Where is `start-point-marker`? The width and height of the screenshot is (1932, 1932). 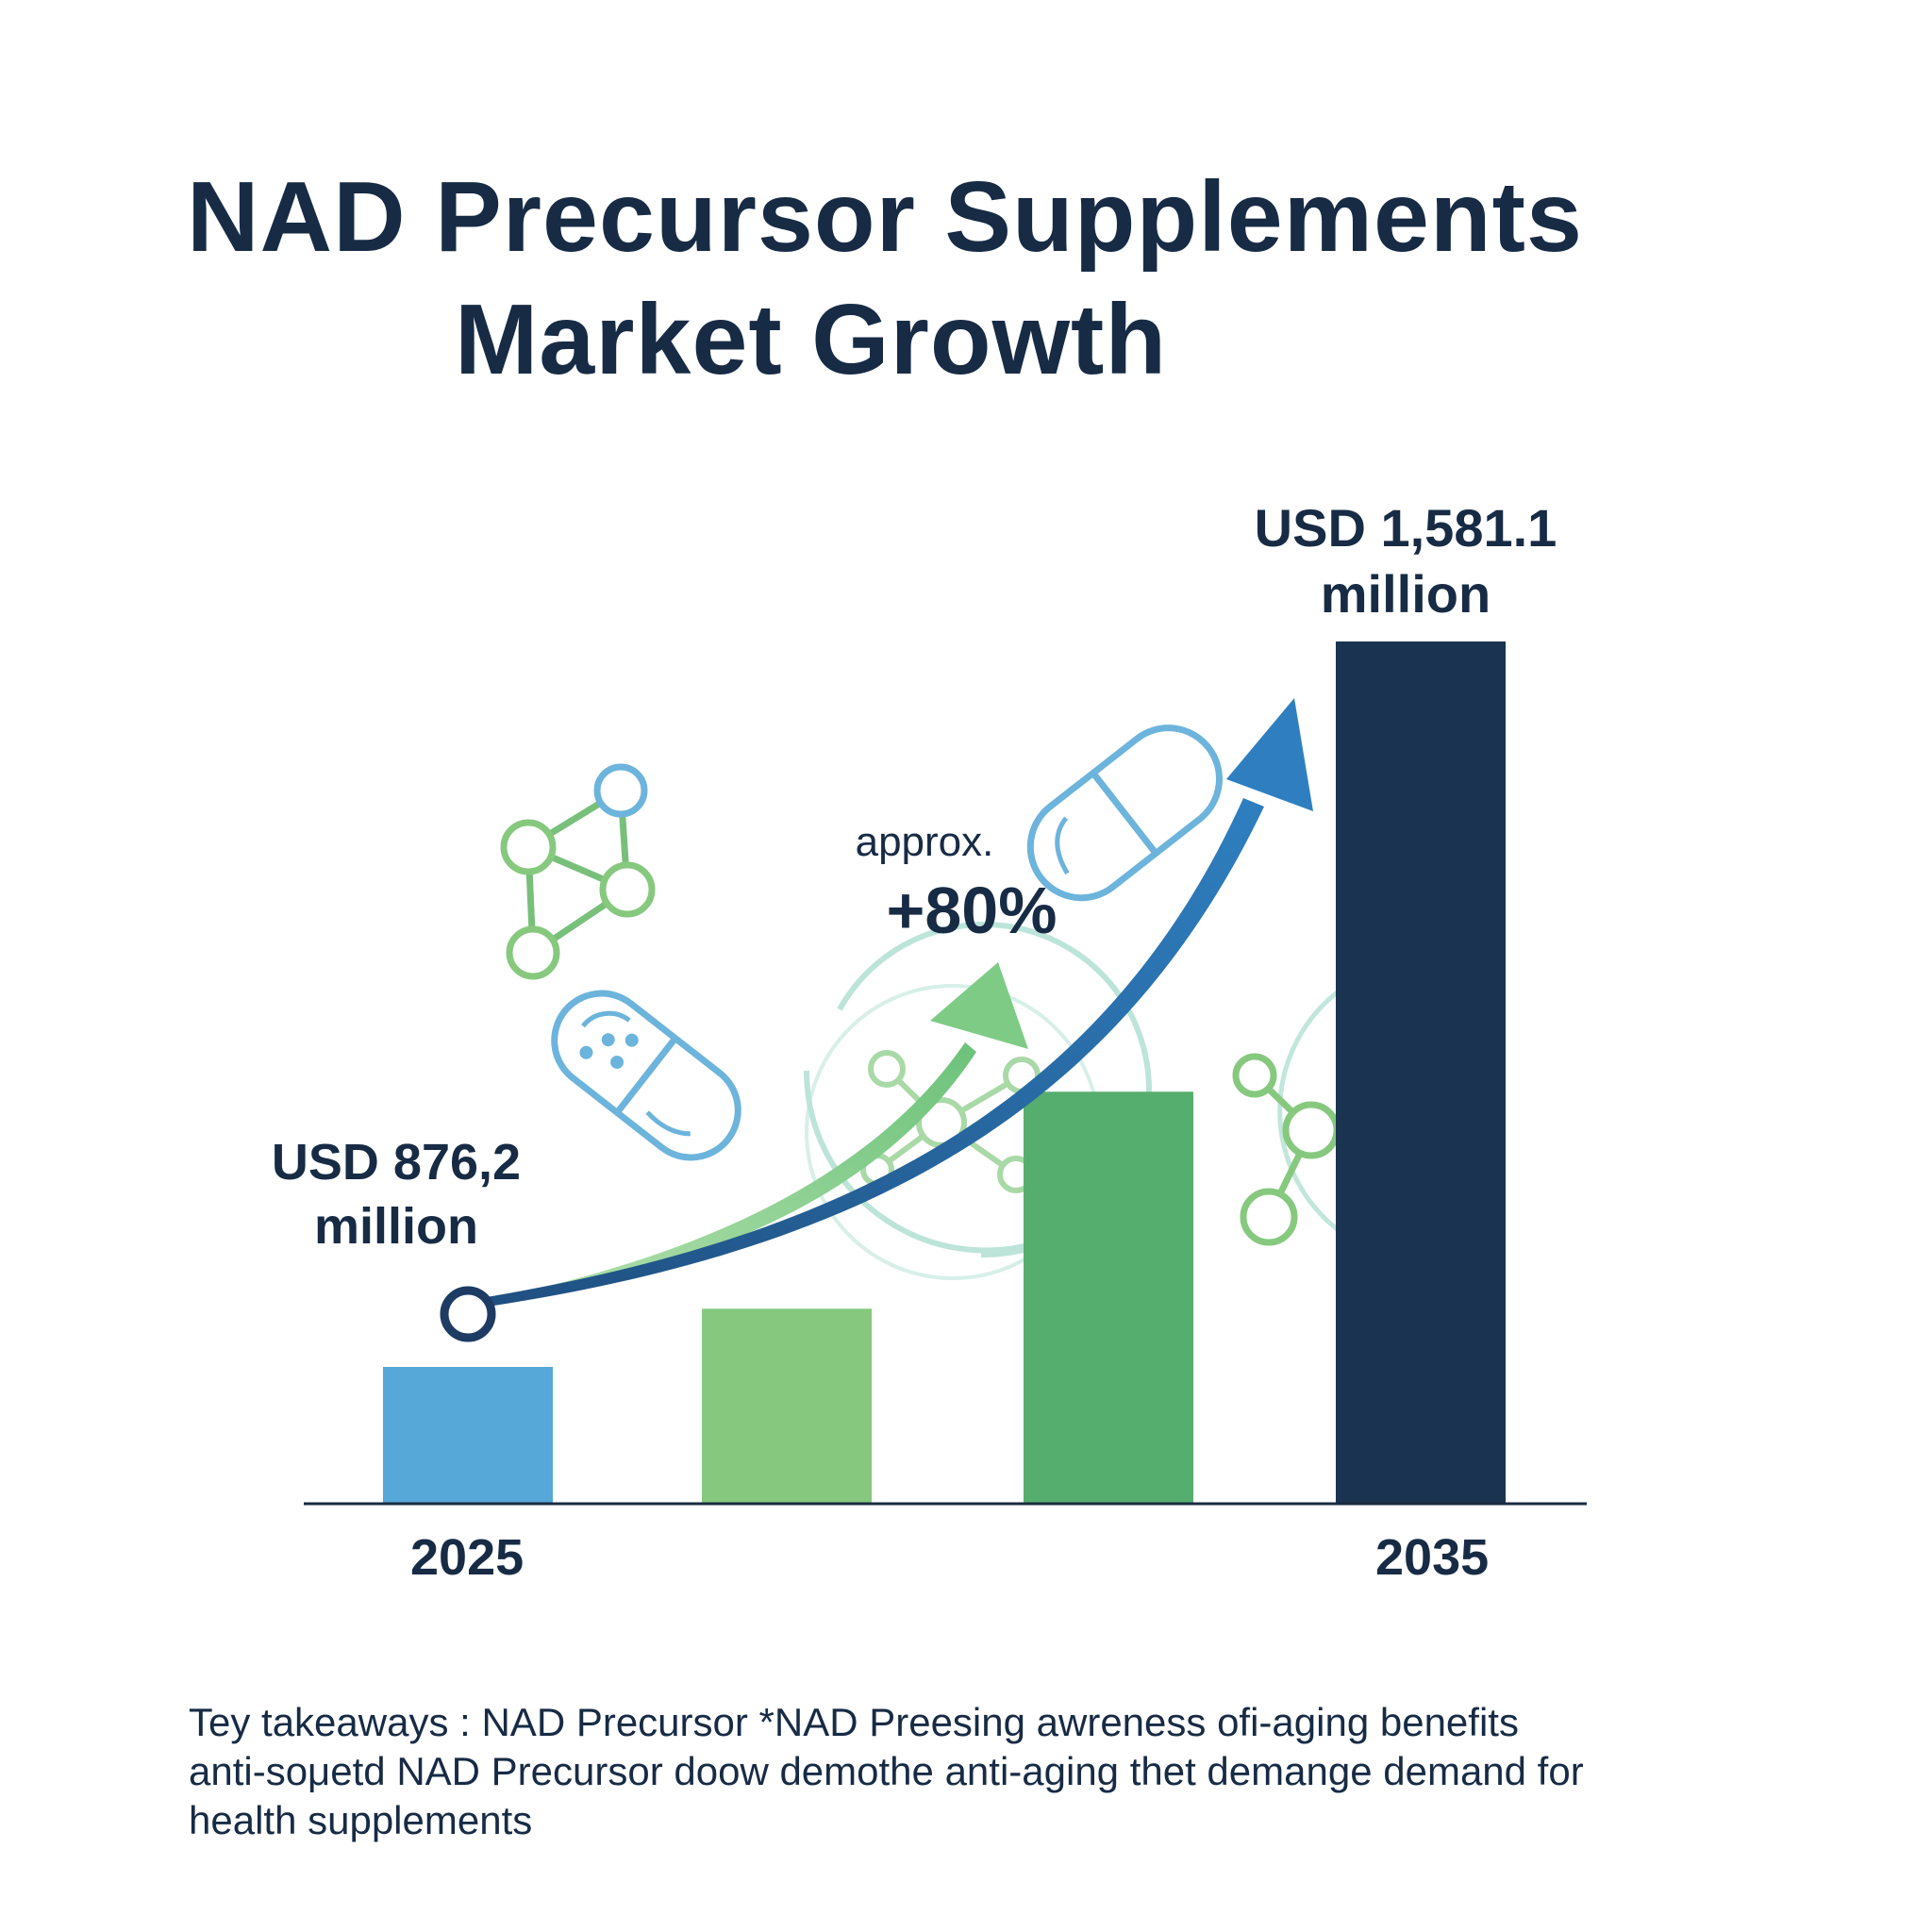
start-point-marker is located at coordinates (468, 1314).